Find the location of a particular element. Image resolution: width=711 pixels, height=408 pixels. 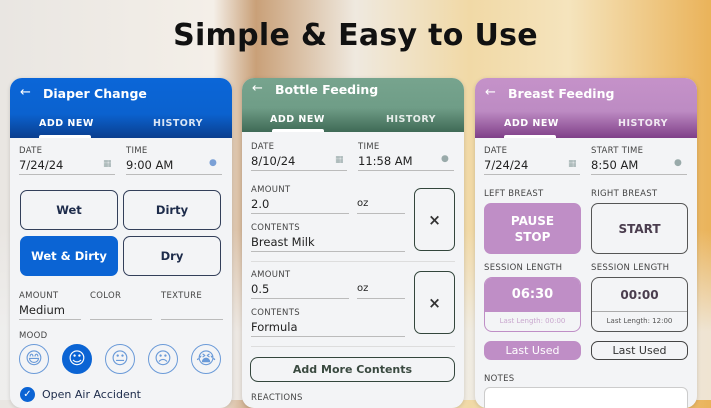

left-timer: 06:30 Last Length: 00:00 is located at coordinates (532, 304).